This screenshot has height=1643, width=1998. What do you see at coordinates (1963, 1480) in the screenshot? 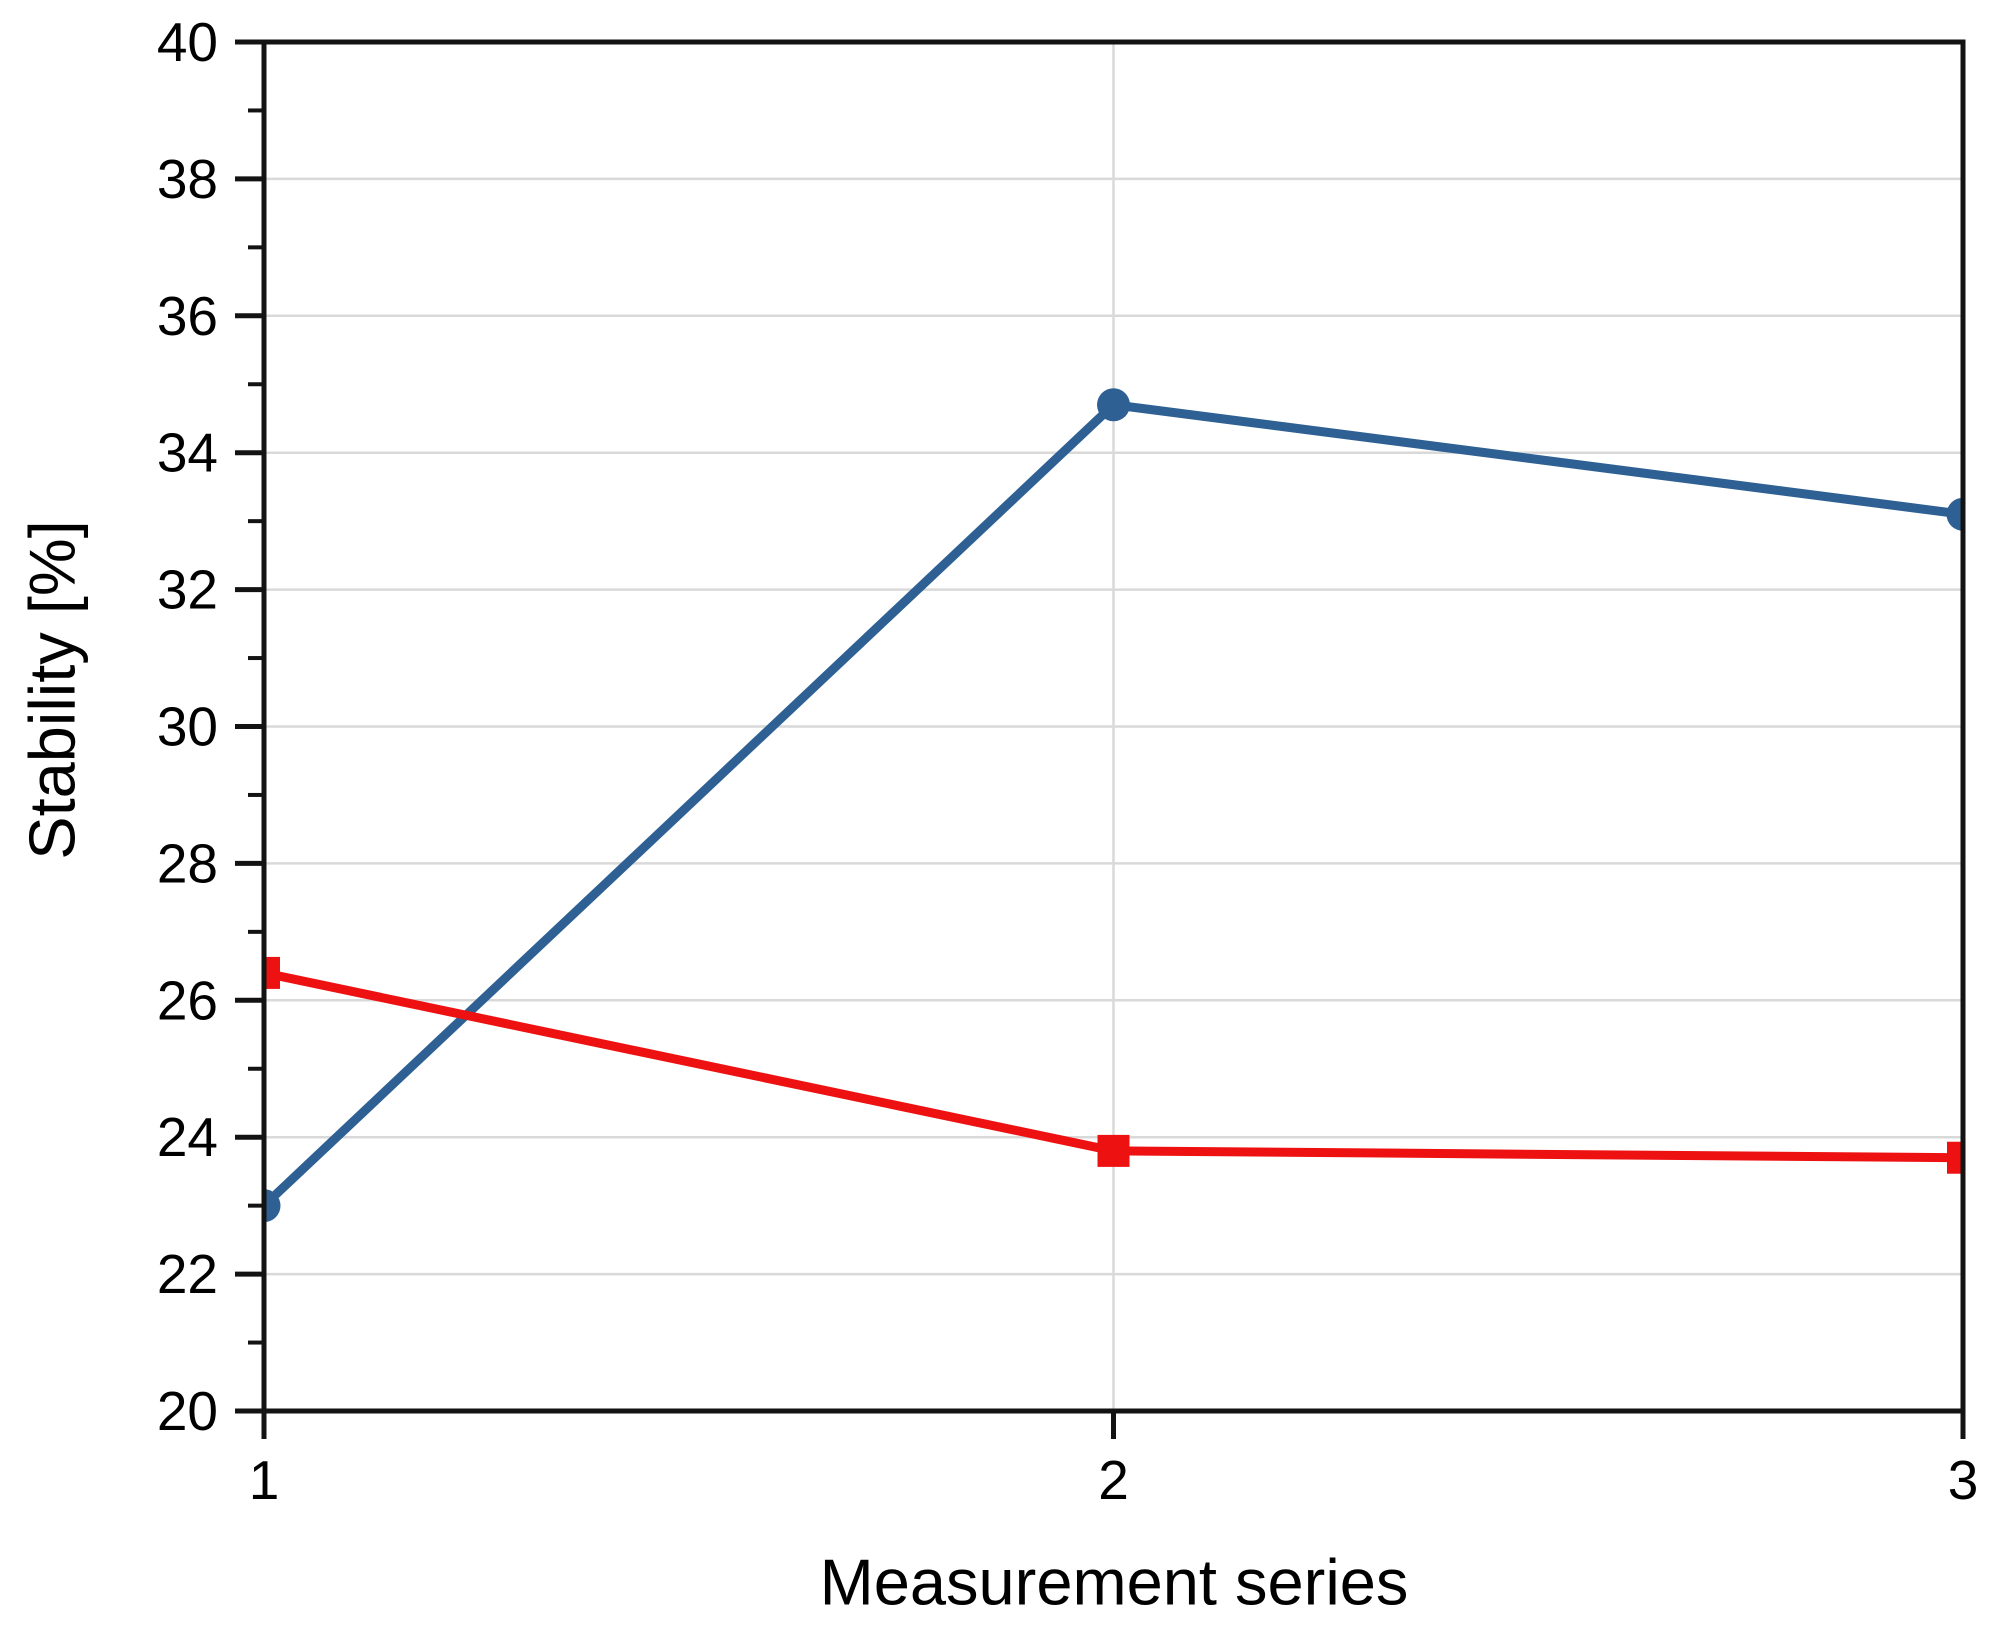
I see `x-tick-label-3: 3` at bounding box center [1963, 1480].